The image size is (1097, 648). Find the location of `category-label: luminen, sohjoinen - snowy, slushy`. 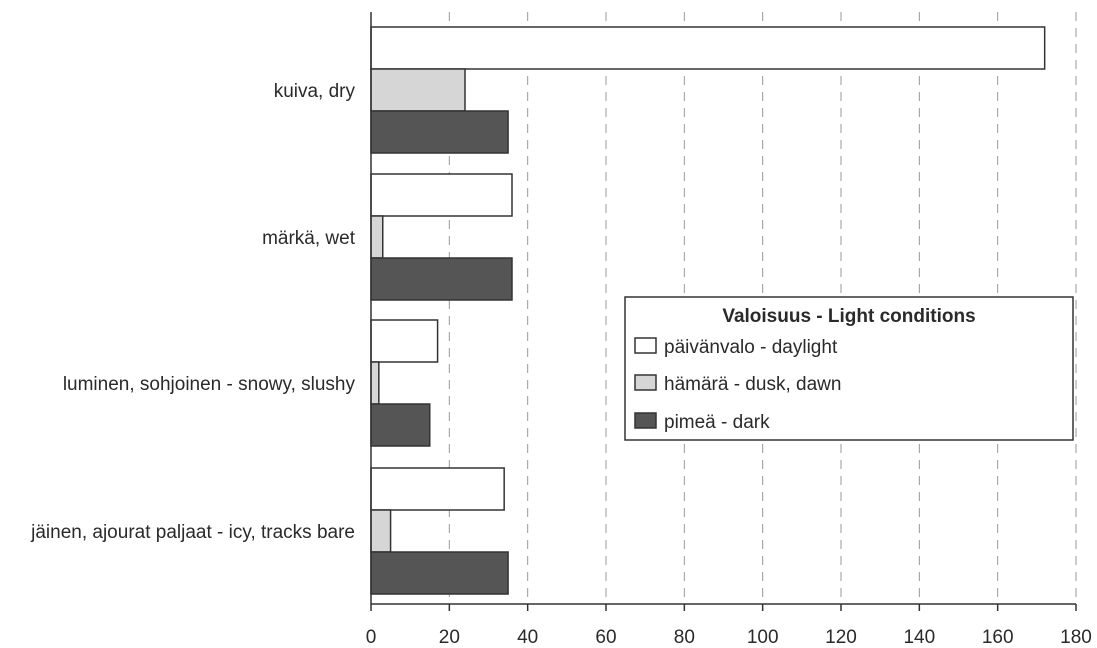

category-label: luminen, sohjoinen - snowy, slushy is located at coordinates (209, 384).